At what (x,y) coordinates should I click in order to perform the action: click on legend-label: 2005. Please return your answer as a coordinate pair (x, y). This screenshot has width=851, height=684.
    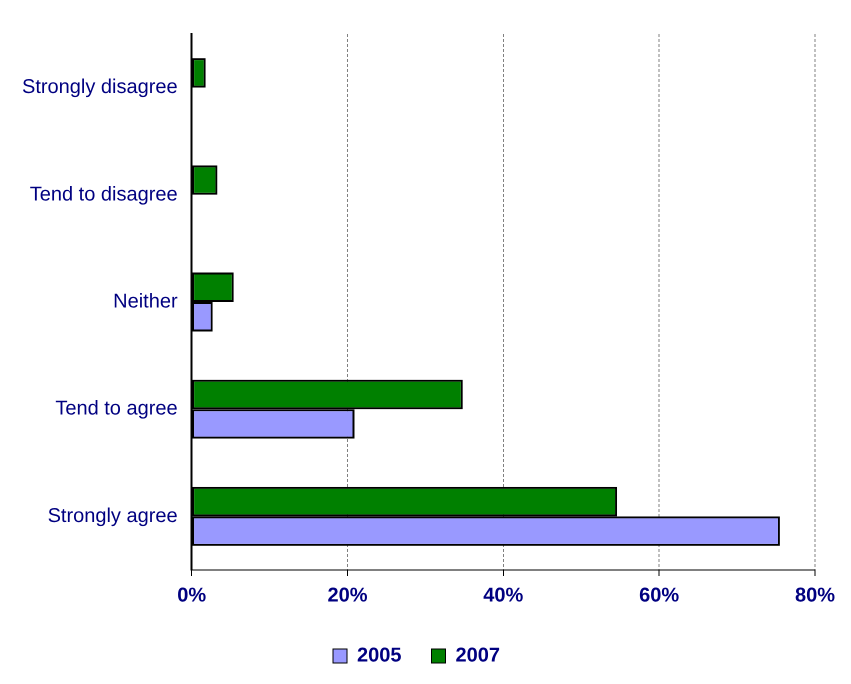
    Looking at the image, I should click on (379, 655).